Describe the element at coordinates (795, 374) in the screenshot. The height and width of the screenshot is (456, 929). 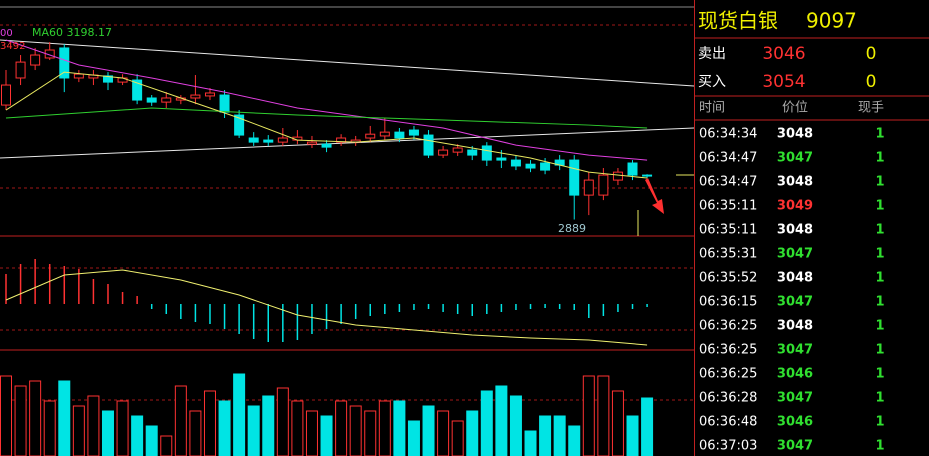
I see `tick-price: 3046` at that location.